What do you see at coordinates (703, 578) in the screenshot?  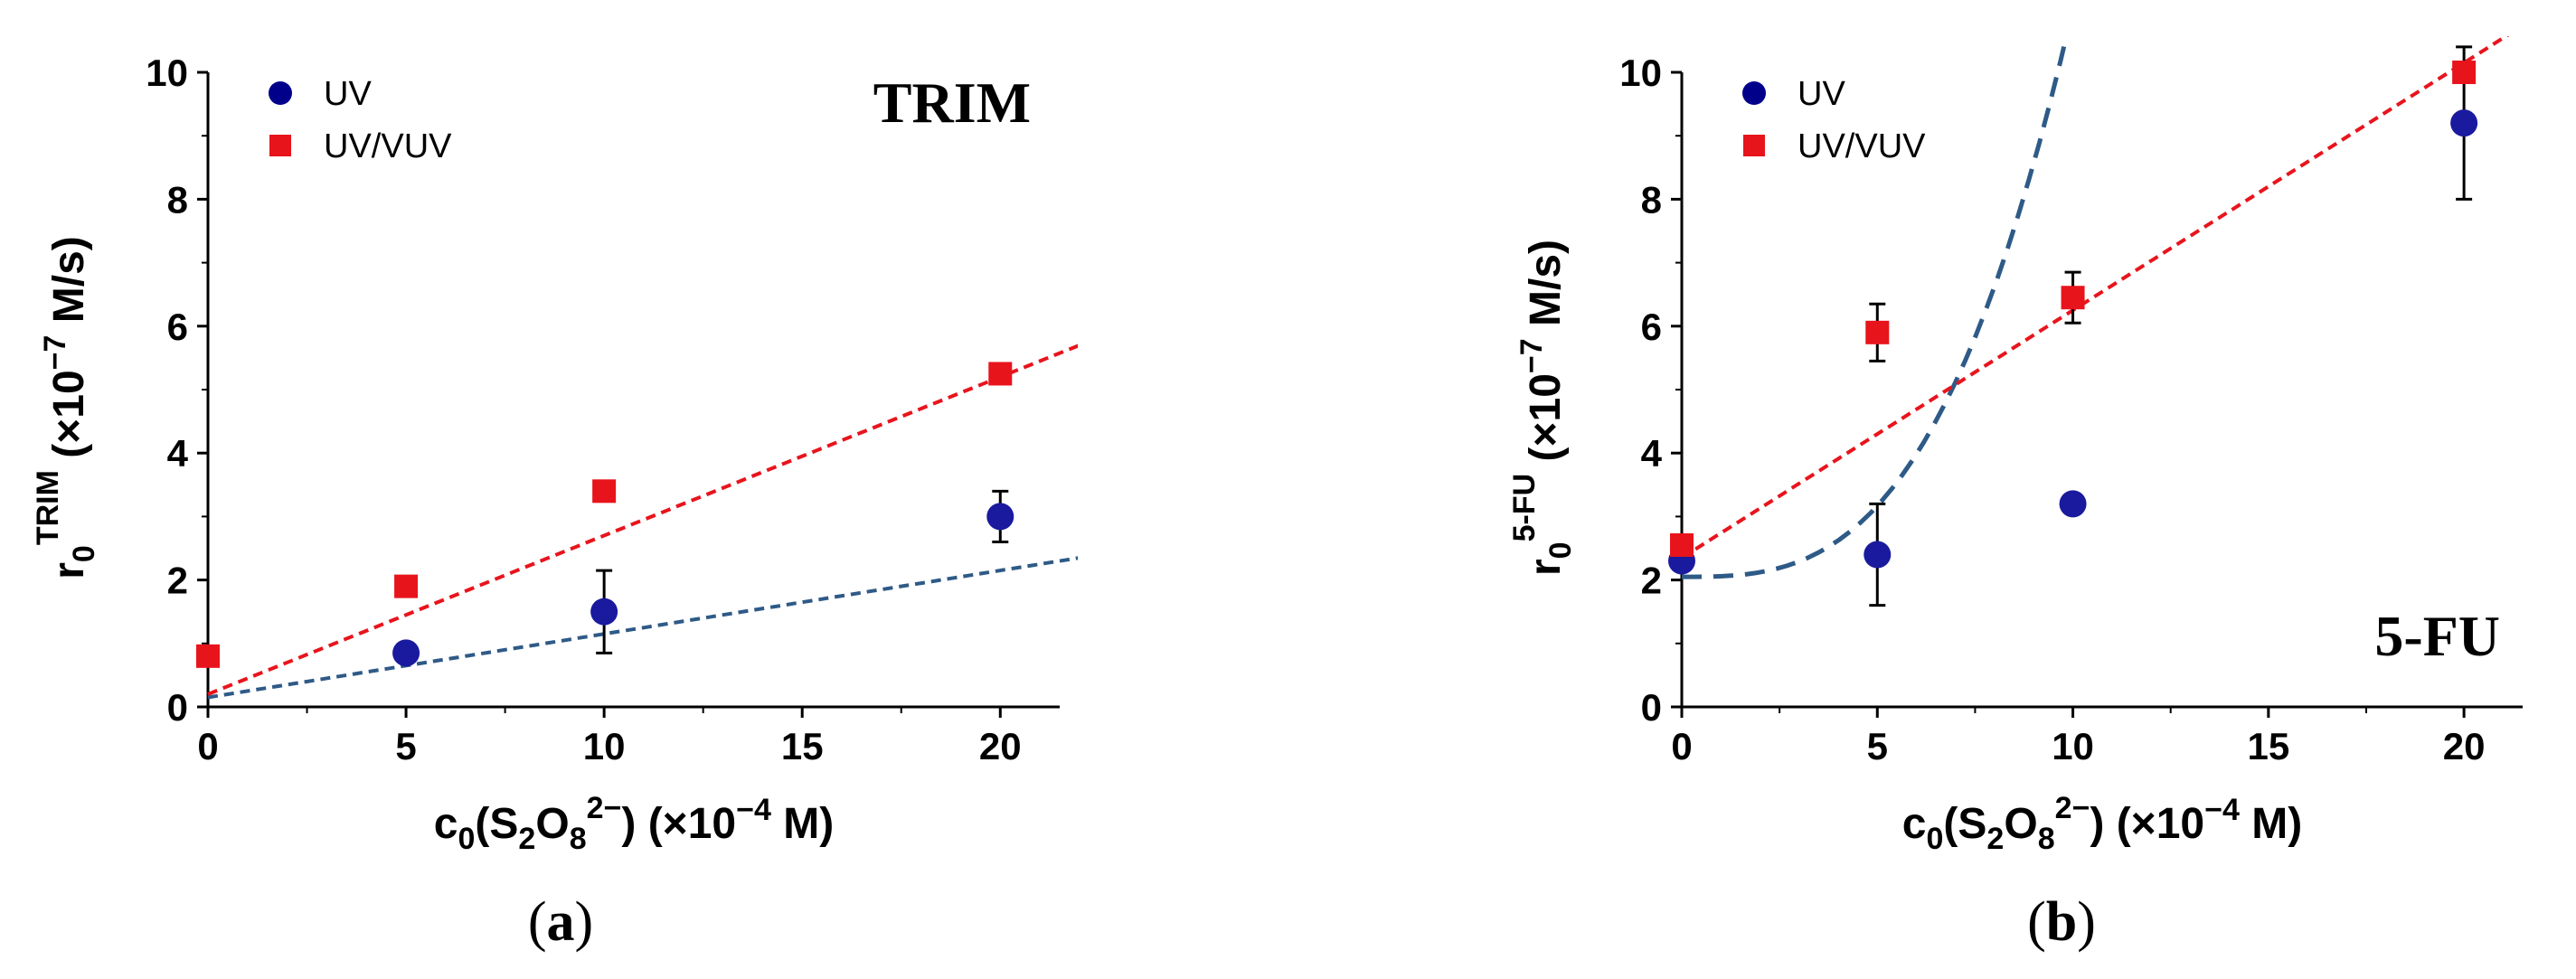 I see `series-uv` at bounding box center [703, 578].